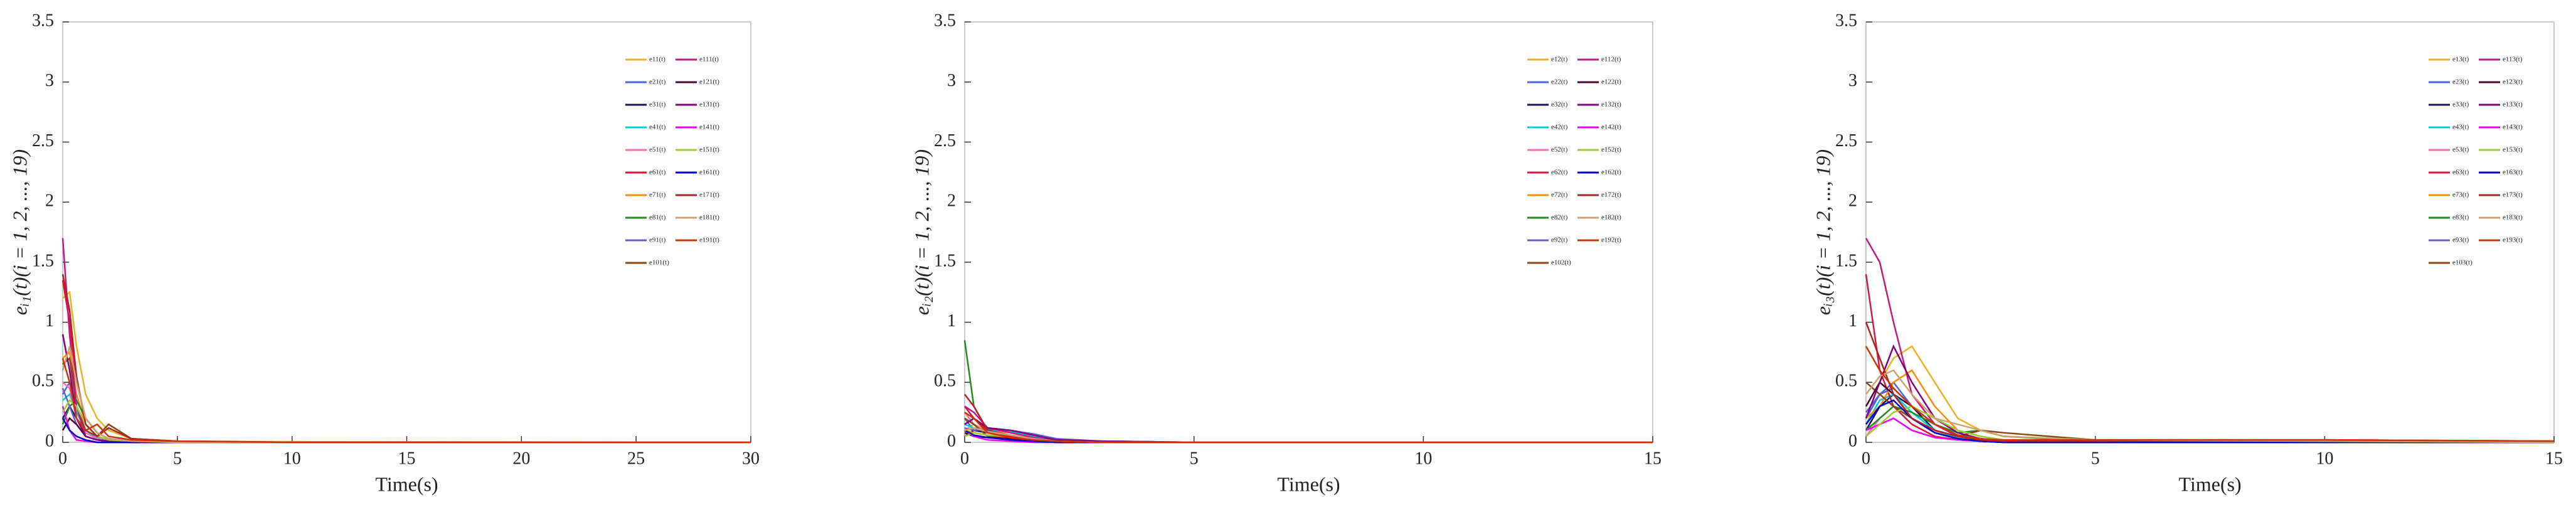 The height and width of the screenshot is (512, 2576). Describe the element at coordinates (2460, 127) in the screenshot. I see `legend-label: e43(t)` at that location.